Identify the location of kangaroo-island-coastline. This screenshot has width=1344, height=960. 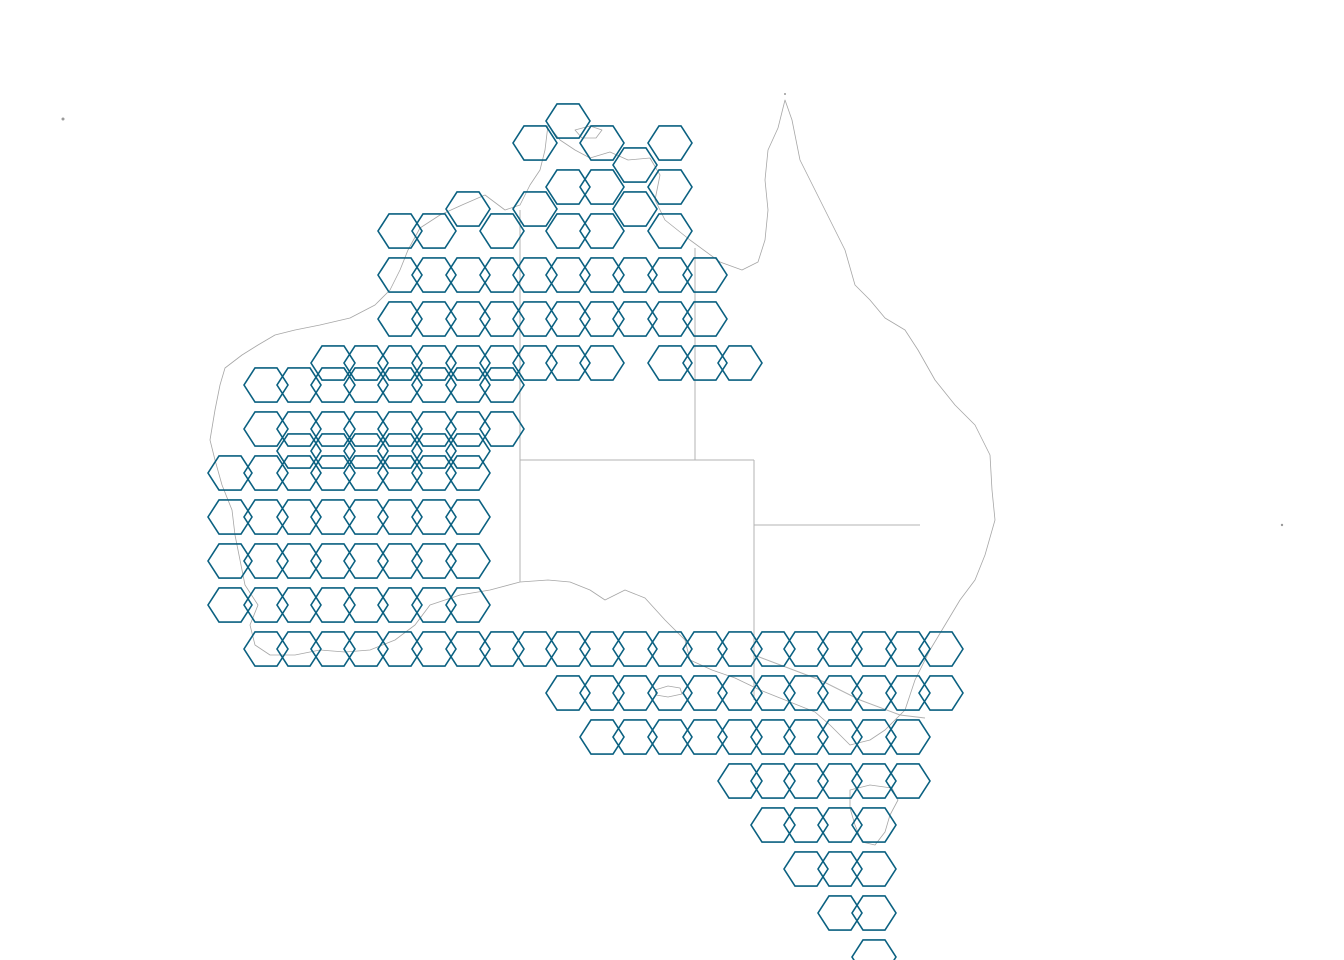
(668, 691).